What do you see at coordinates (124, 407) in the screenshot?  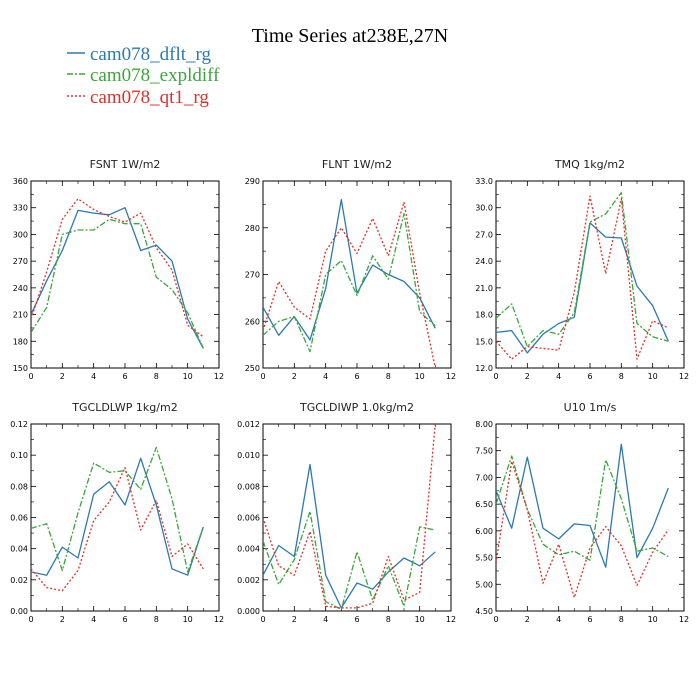 I see `panel-title: TGCLDLWP 1kg/m2` at bounding box center [124, 407].